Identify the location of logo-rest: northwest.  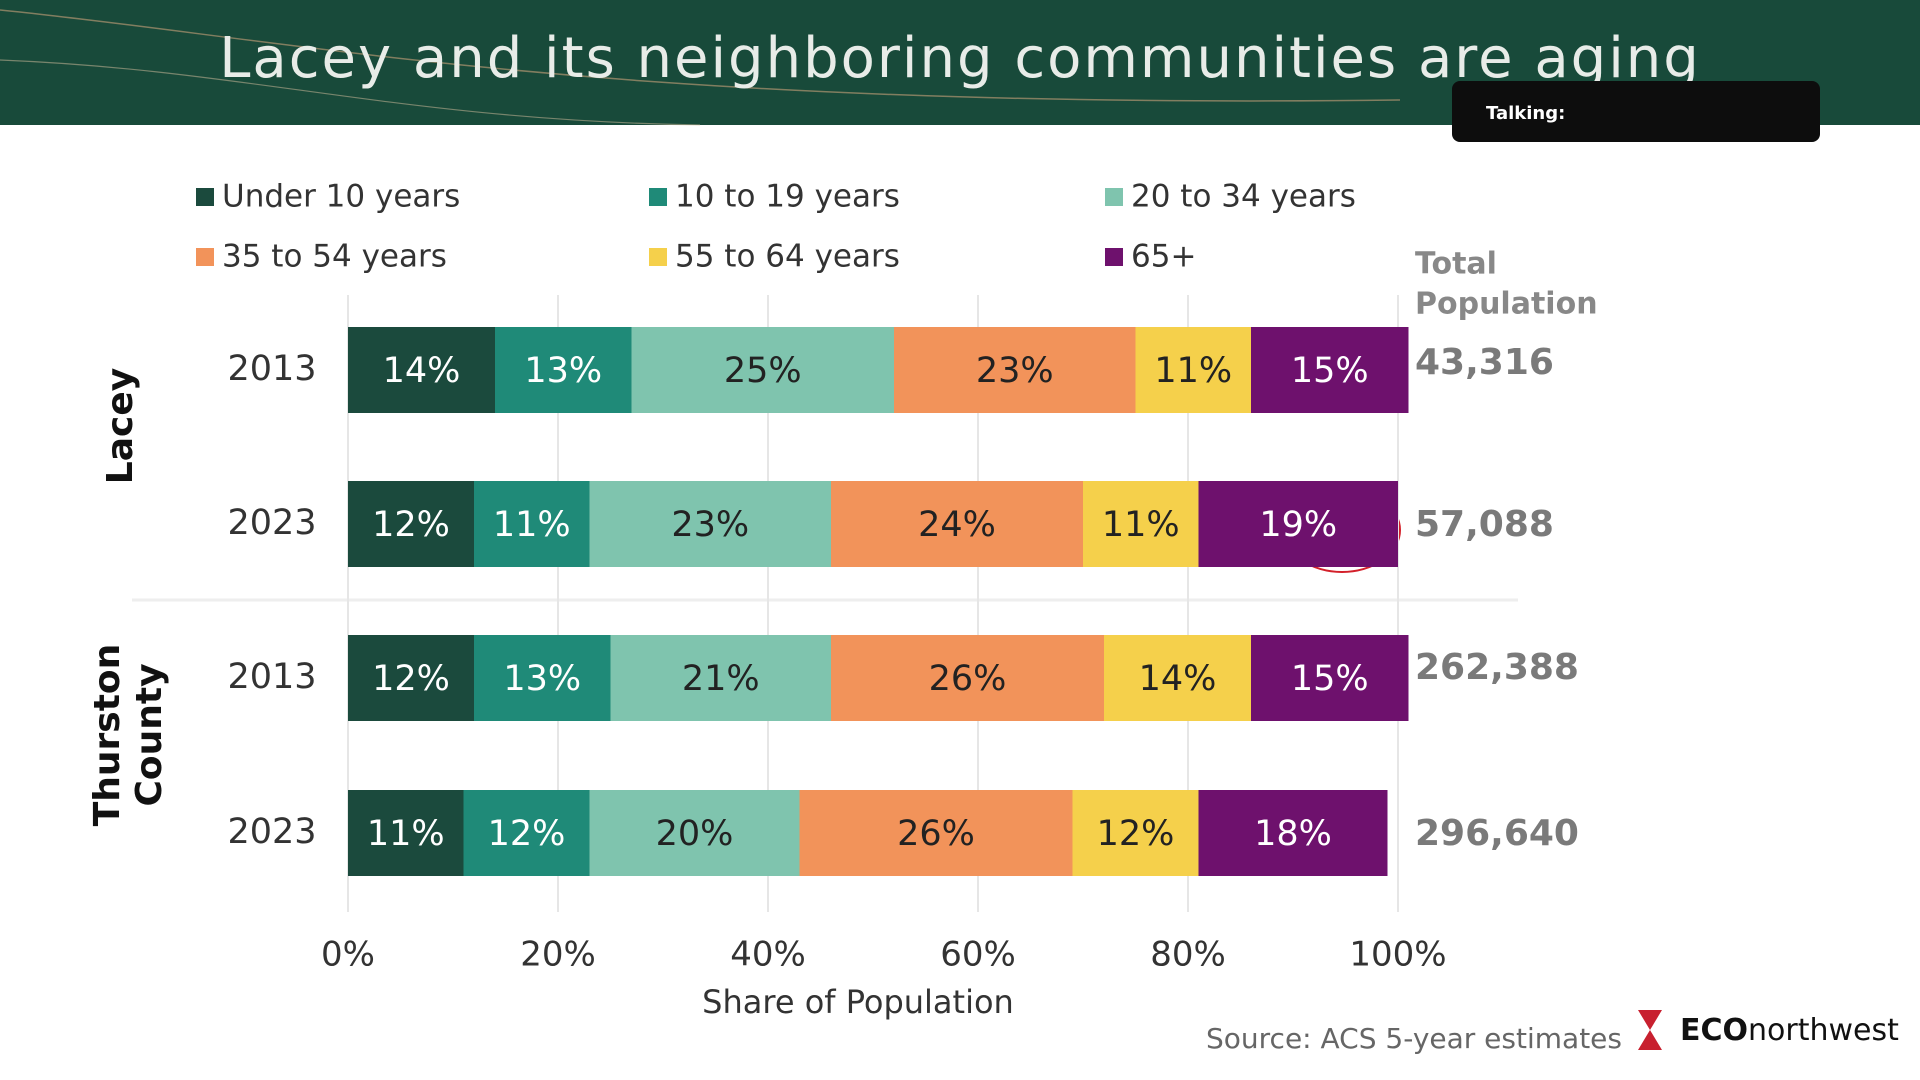
(1823, 1030).